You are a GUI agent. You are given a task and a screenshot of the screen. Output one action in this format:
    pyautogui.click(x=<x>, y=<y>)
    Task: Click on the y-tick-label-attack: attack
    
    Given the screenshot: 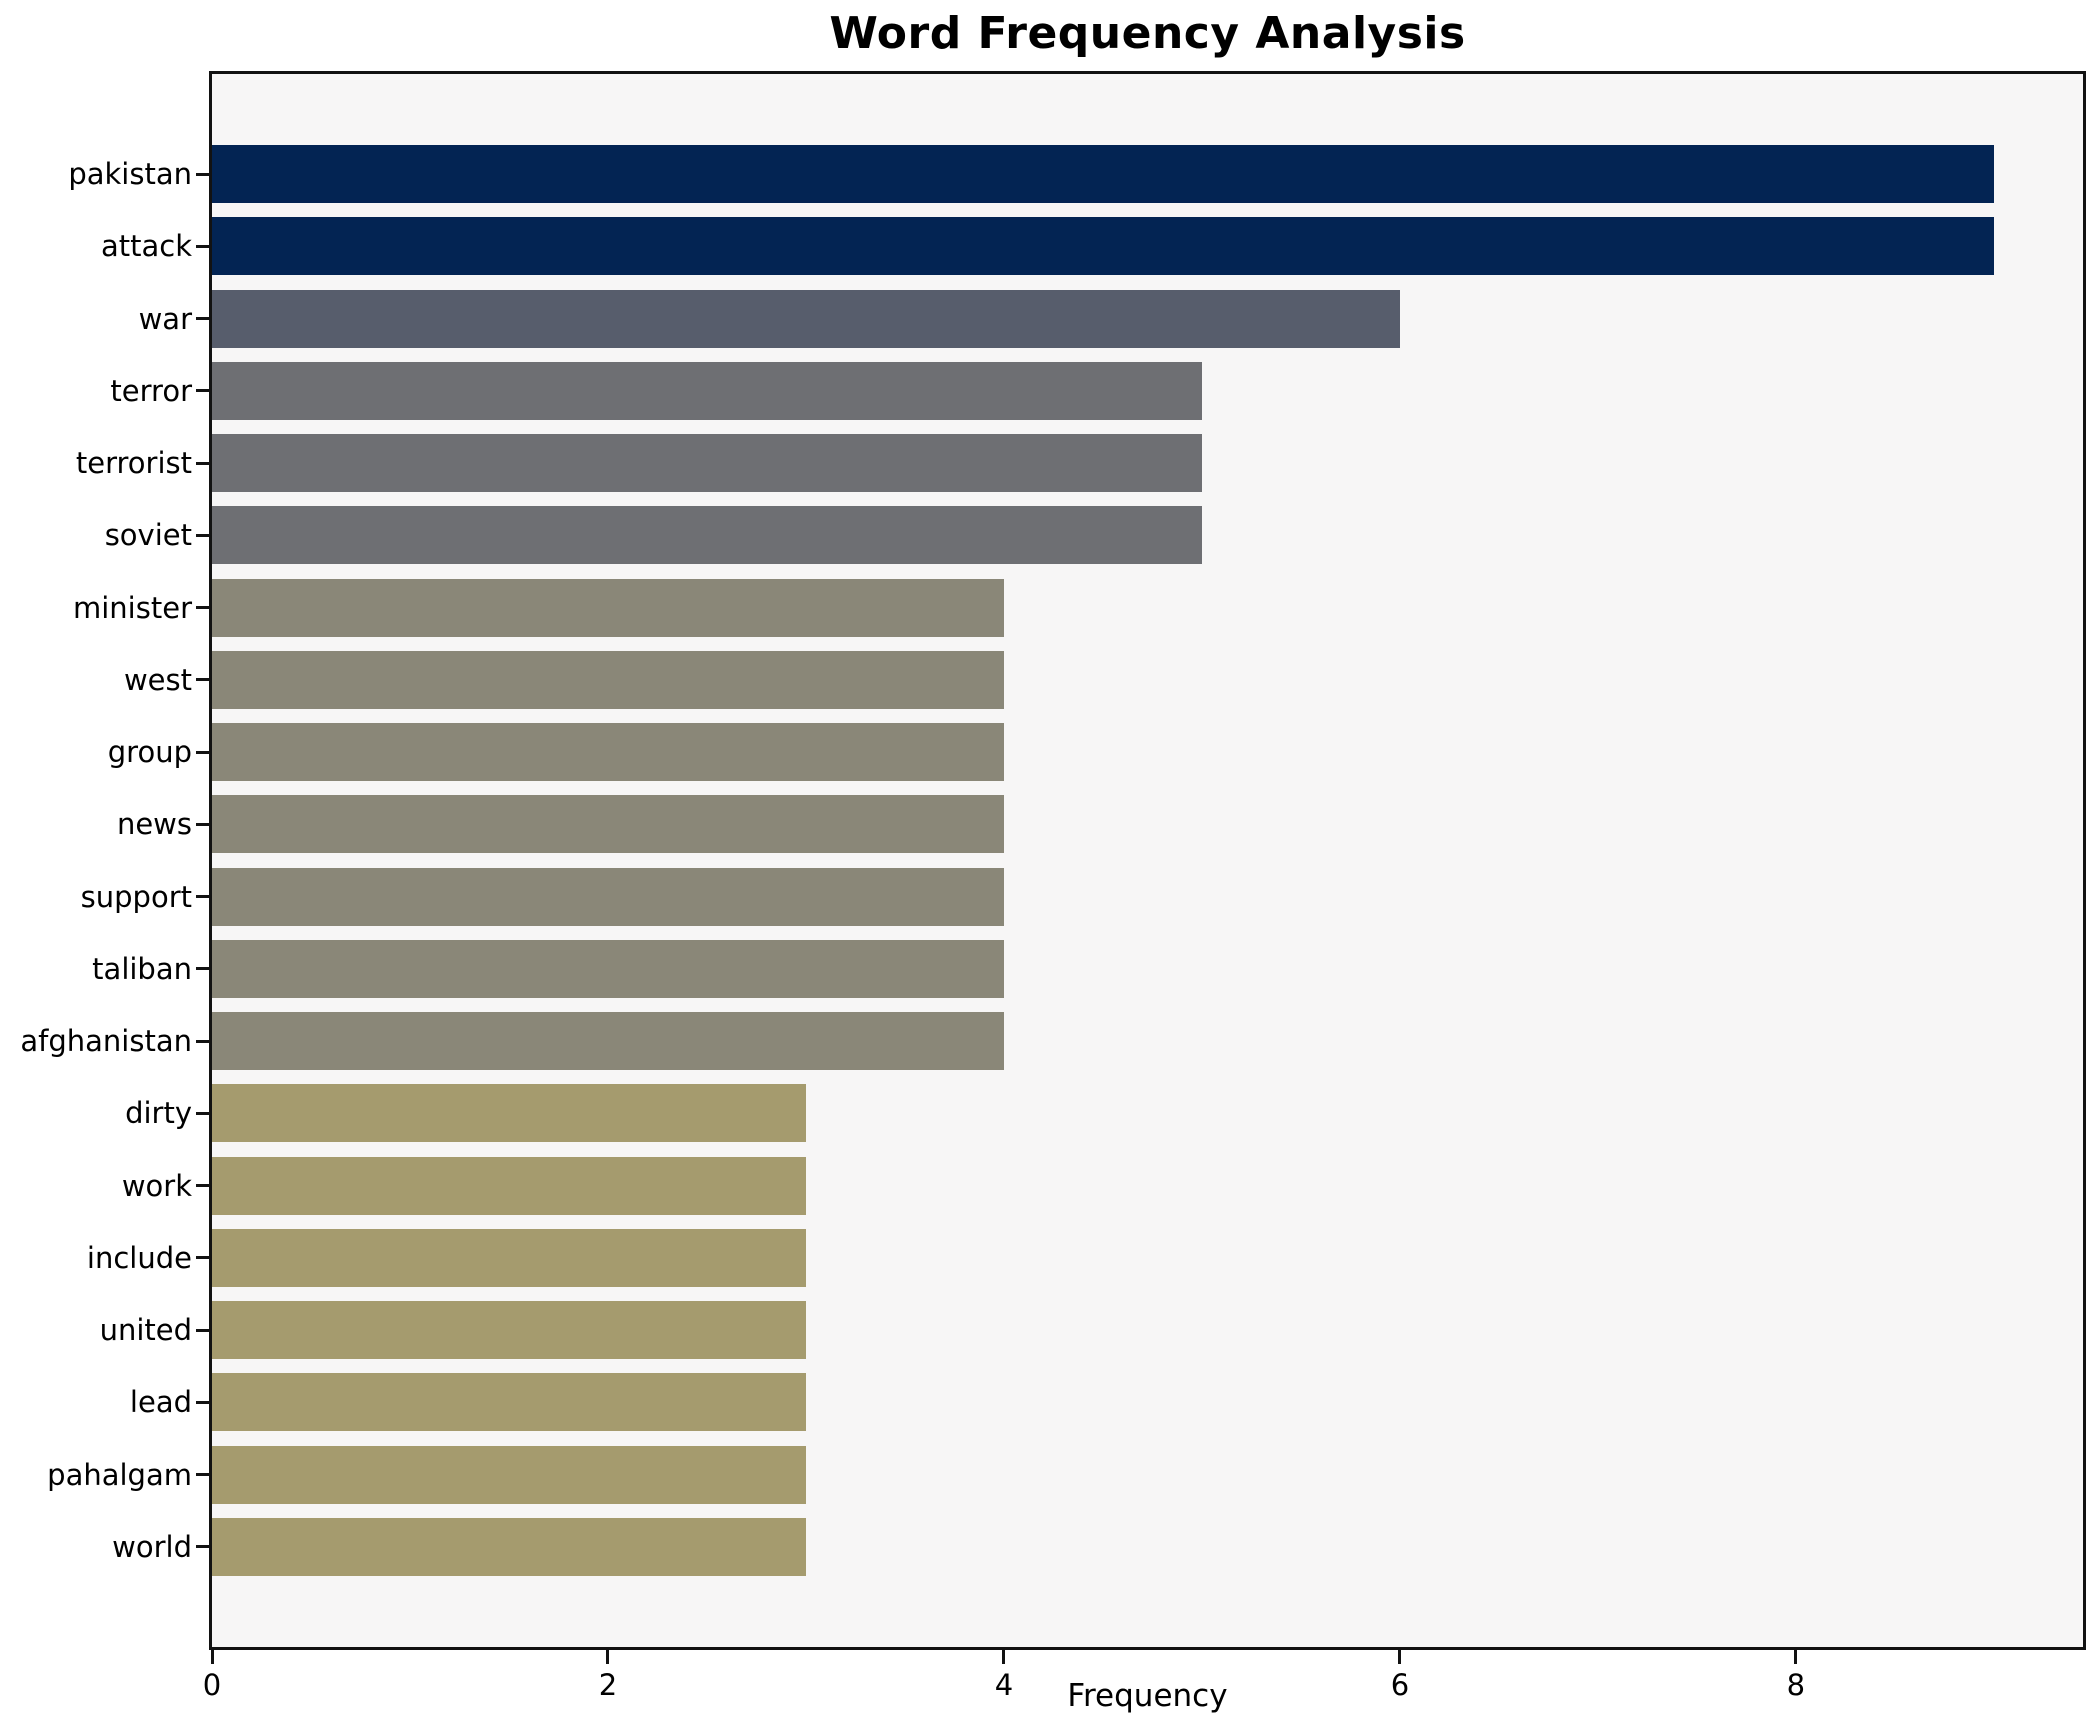 What is the action you would take?
    pyautogui.click(x=146, y=246)
    